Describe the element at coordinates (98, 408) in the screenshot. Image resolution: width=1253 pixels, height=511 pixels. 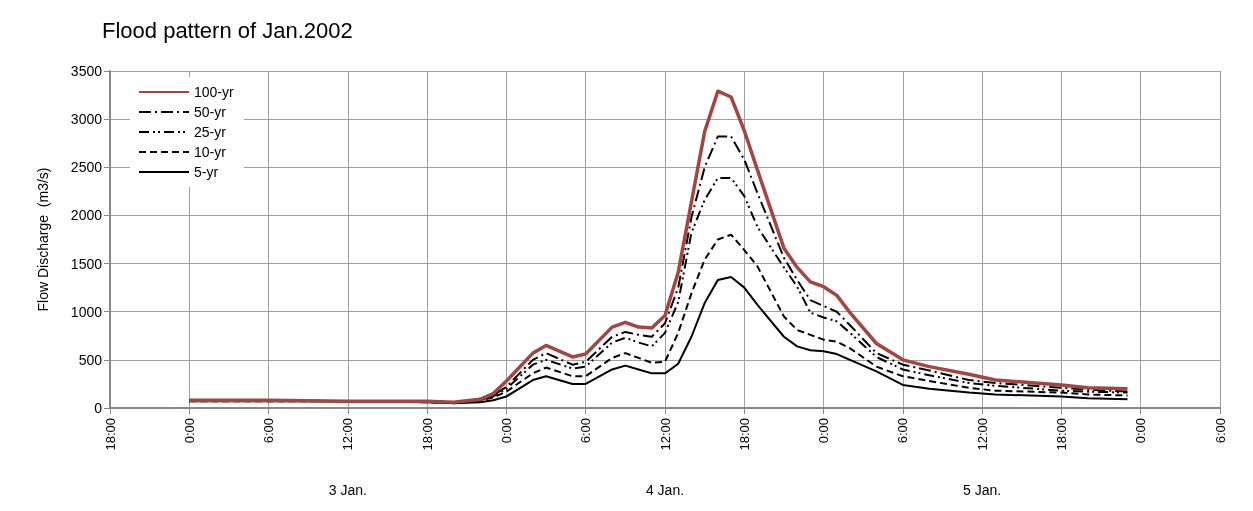
I see `y-tick-label: 0` at that location.